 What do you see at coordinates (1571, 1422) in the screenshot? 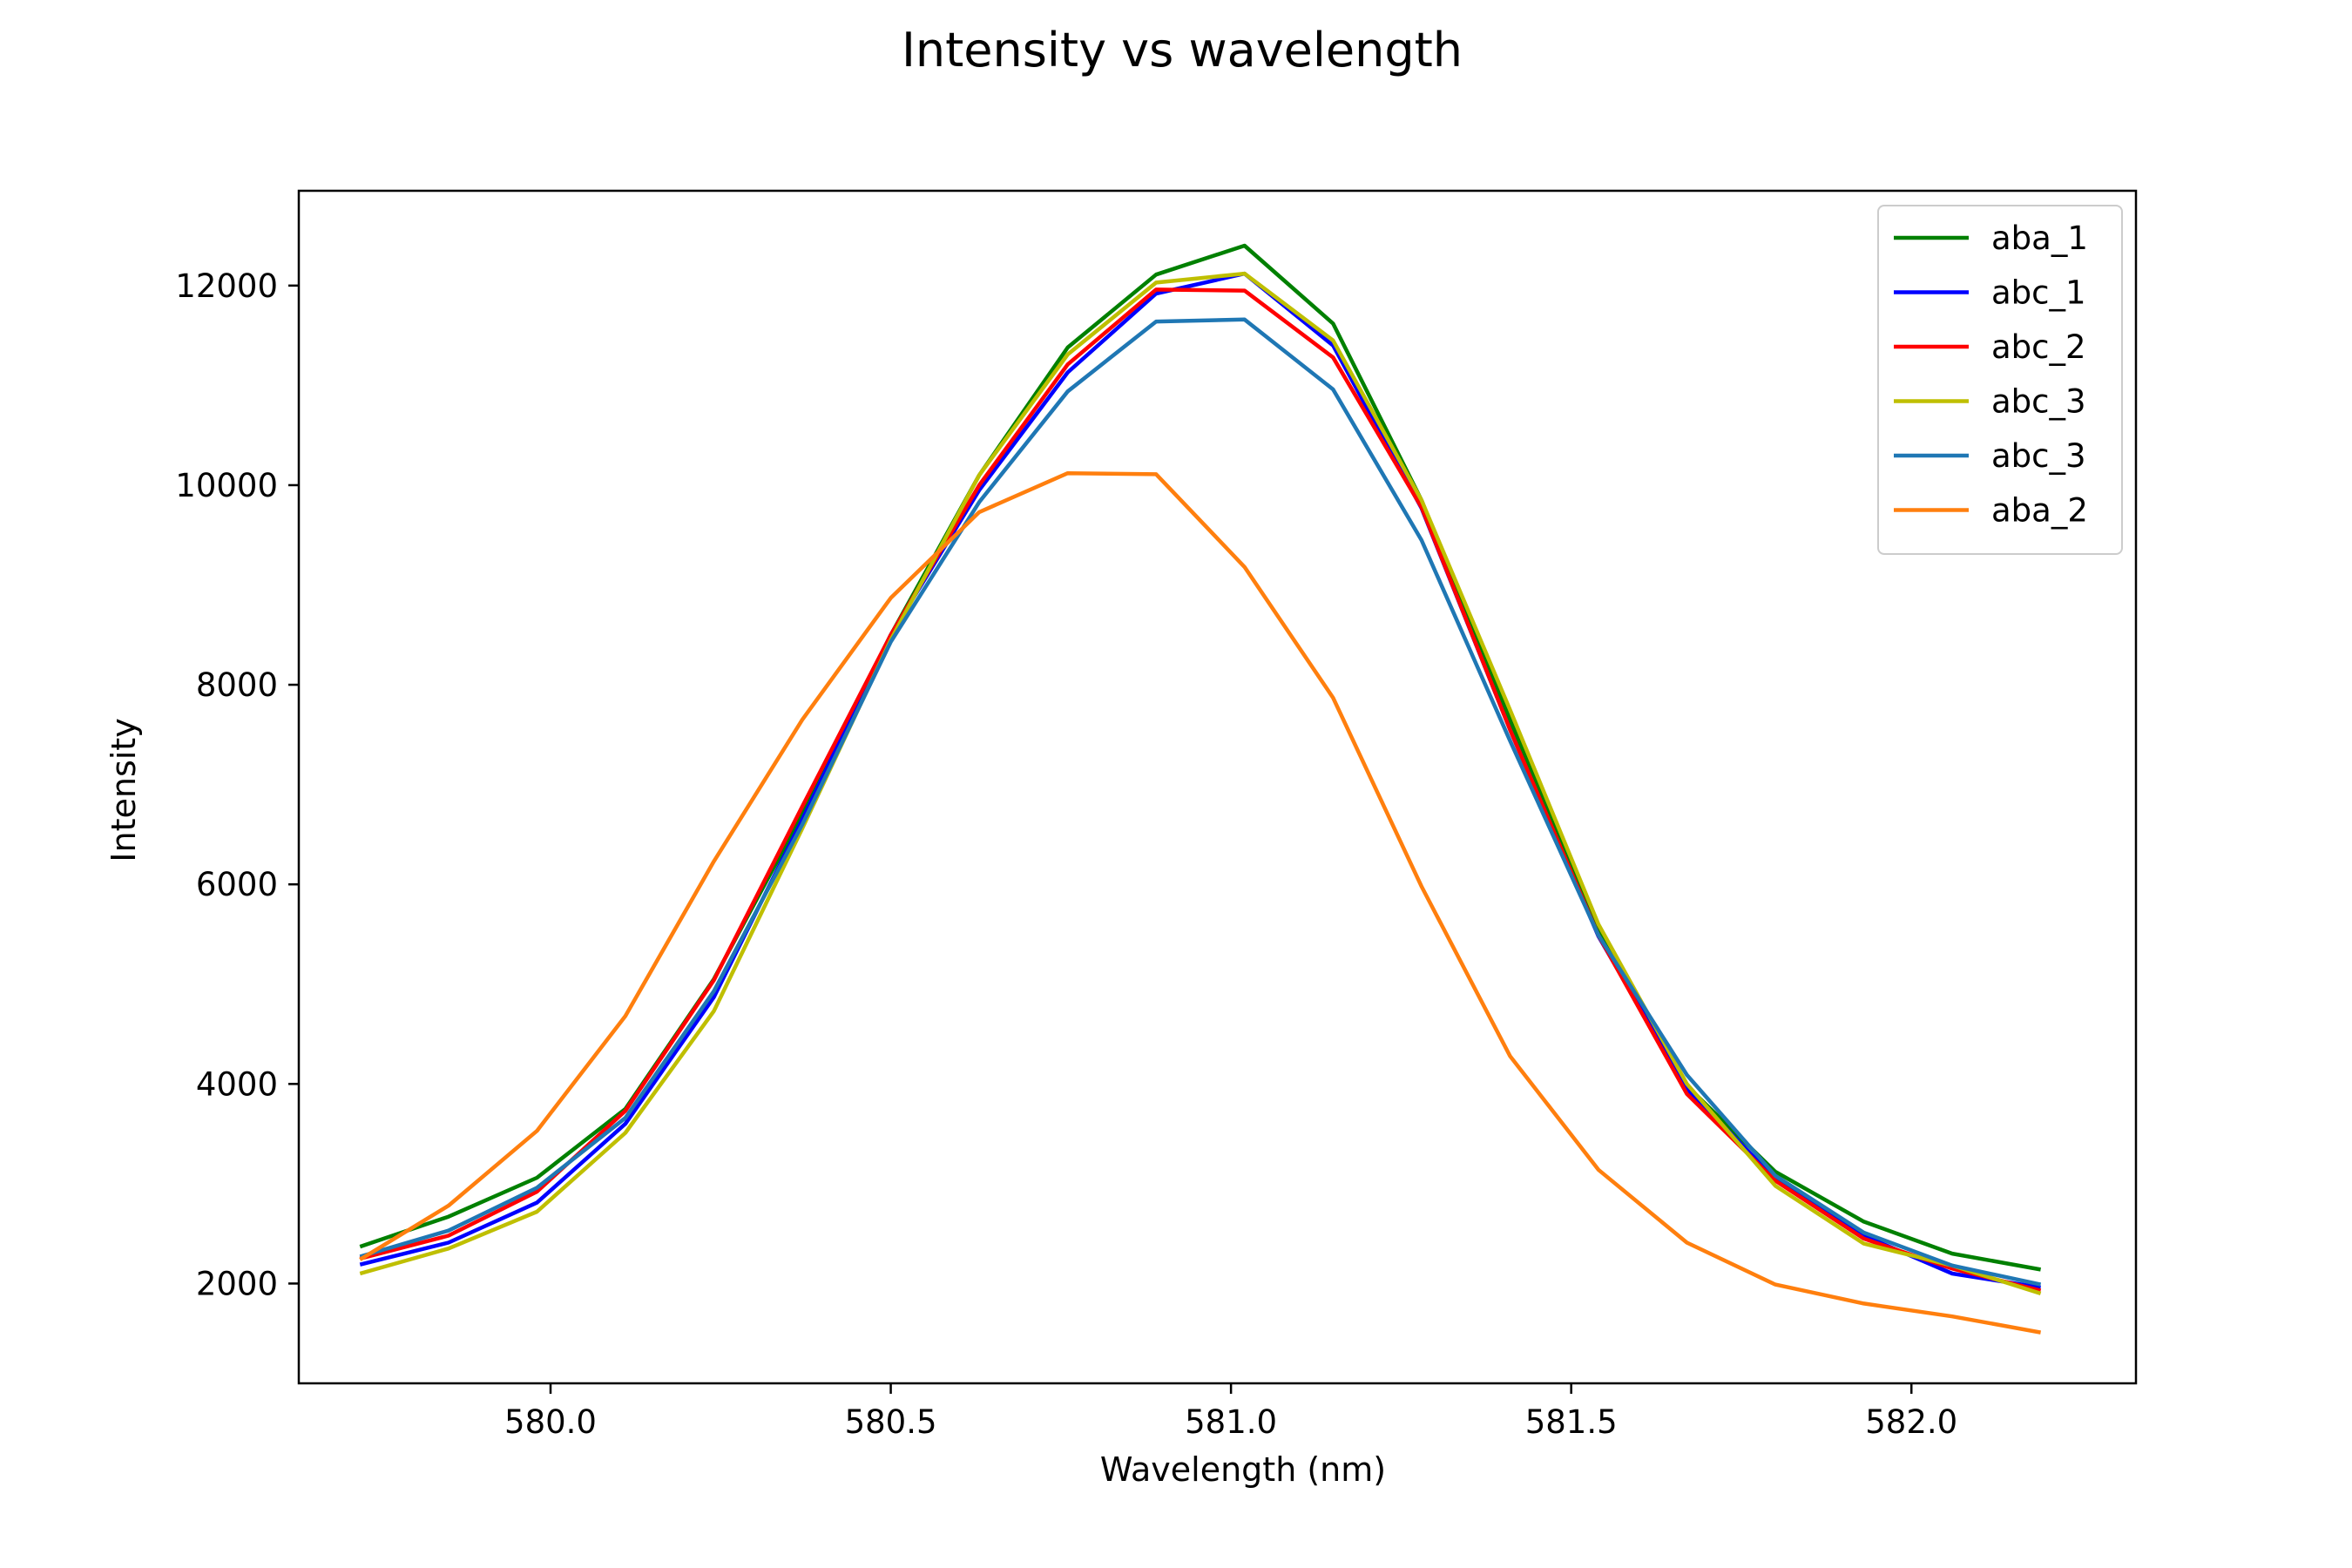
I see `x-tick-label: 581.5` at bounding box center [1571, 1422].